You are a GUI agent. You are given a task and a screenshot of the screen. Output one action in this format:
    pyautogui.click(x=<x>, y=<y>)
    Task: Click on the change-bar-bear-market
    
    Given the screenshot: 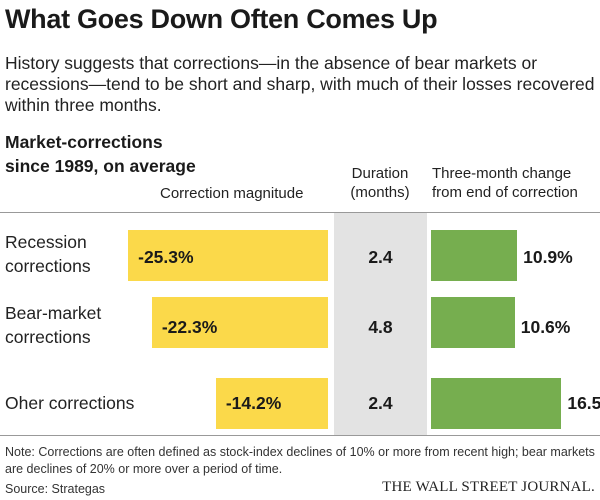 What is the action you would take?
    pyautogui.click(x=473, y=322)
    